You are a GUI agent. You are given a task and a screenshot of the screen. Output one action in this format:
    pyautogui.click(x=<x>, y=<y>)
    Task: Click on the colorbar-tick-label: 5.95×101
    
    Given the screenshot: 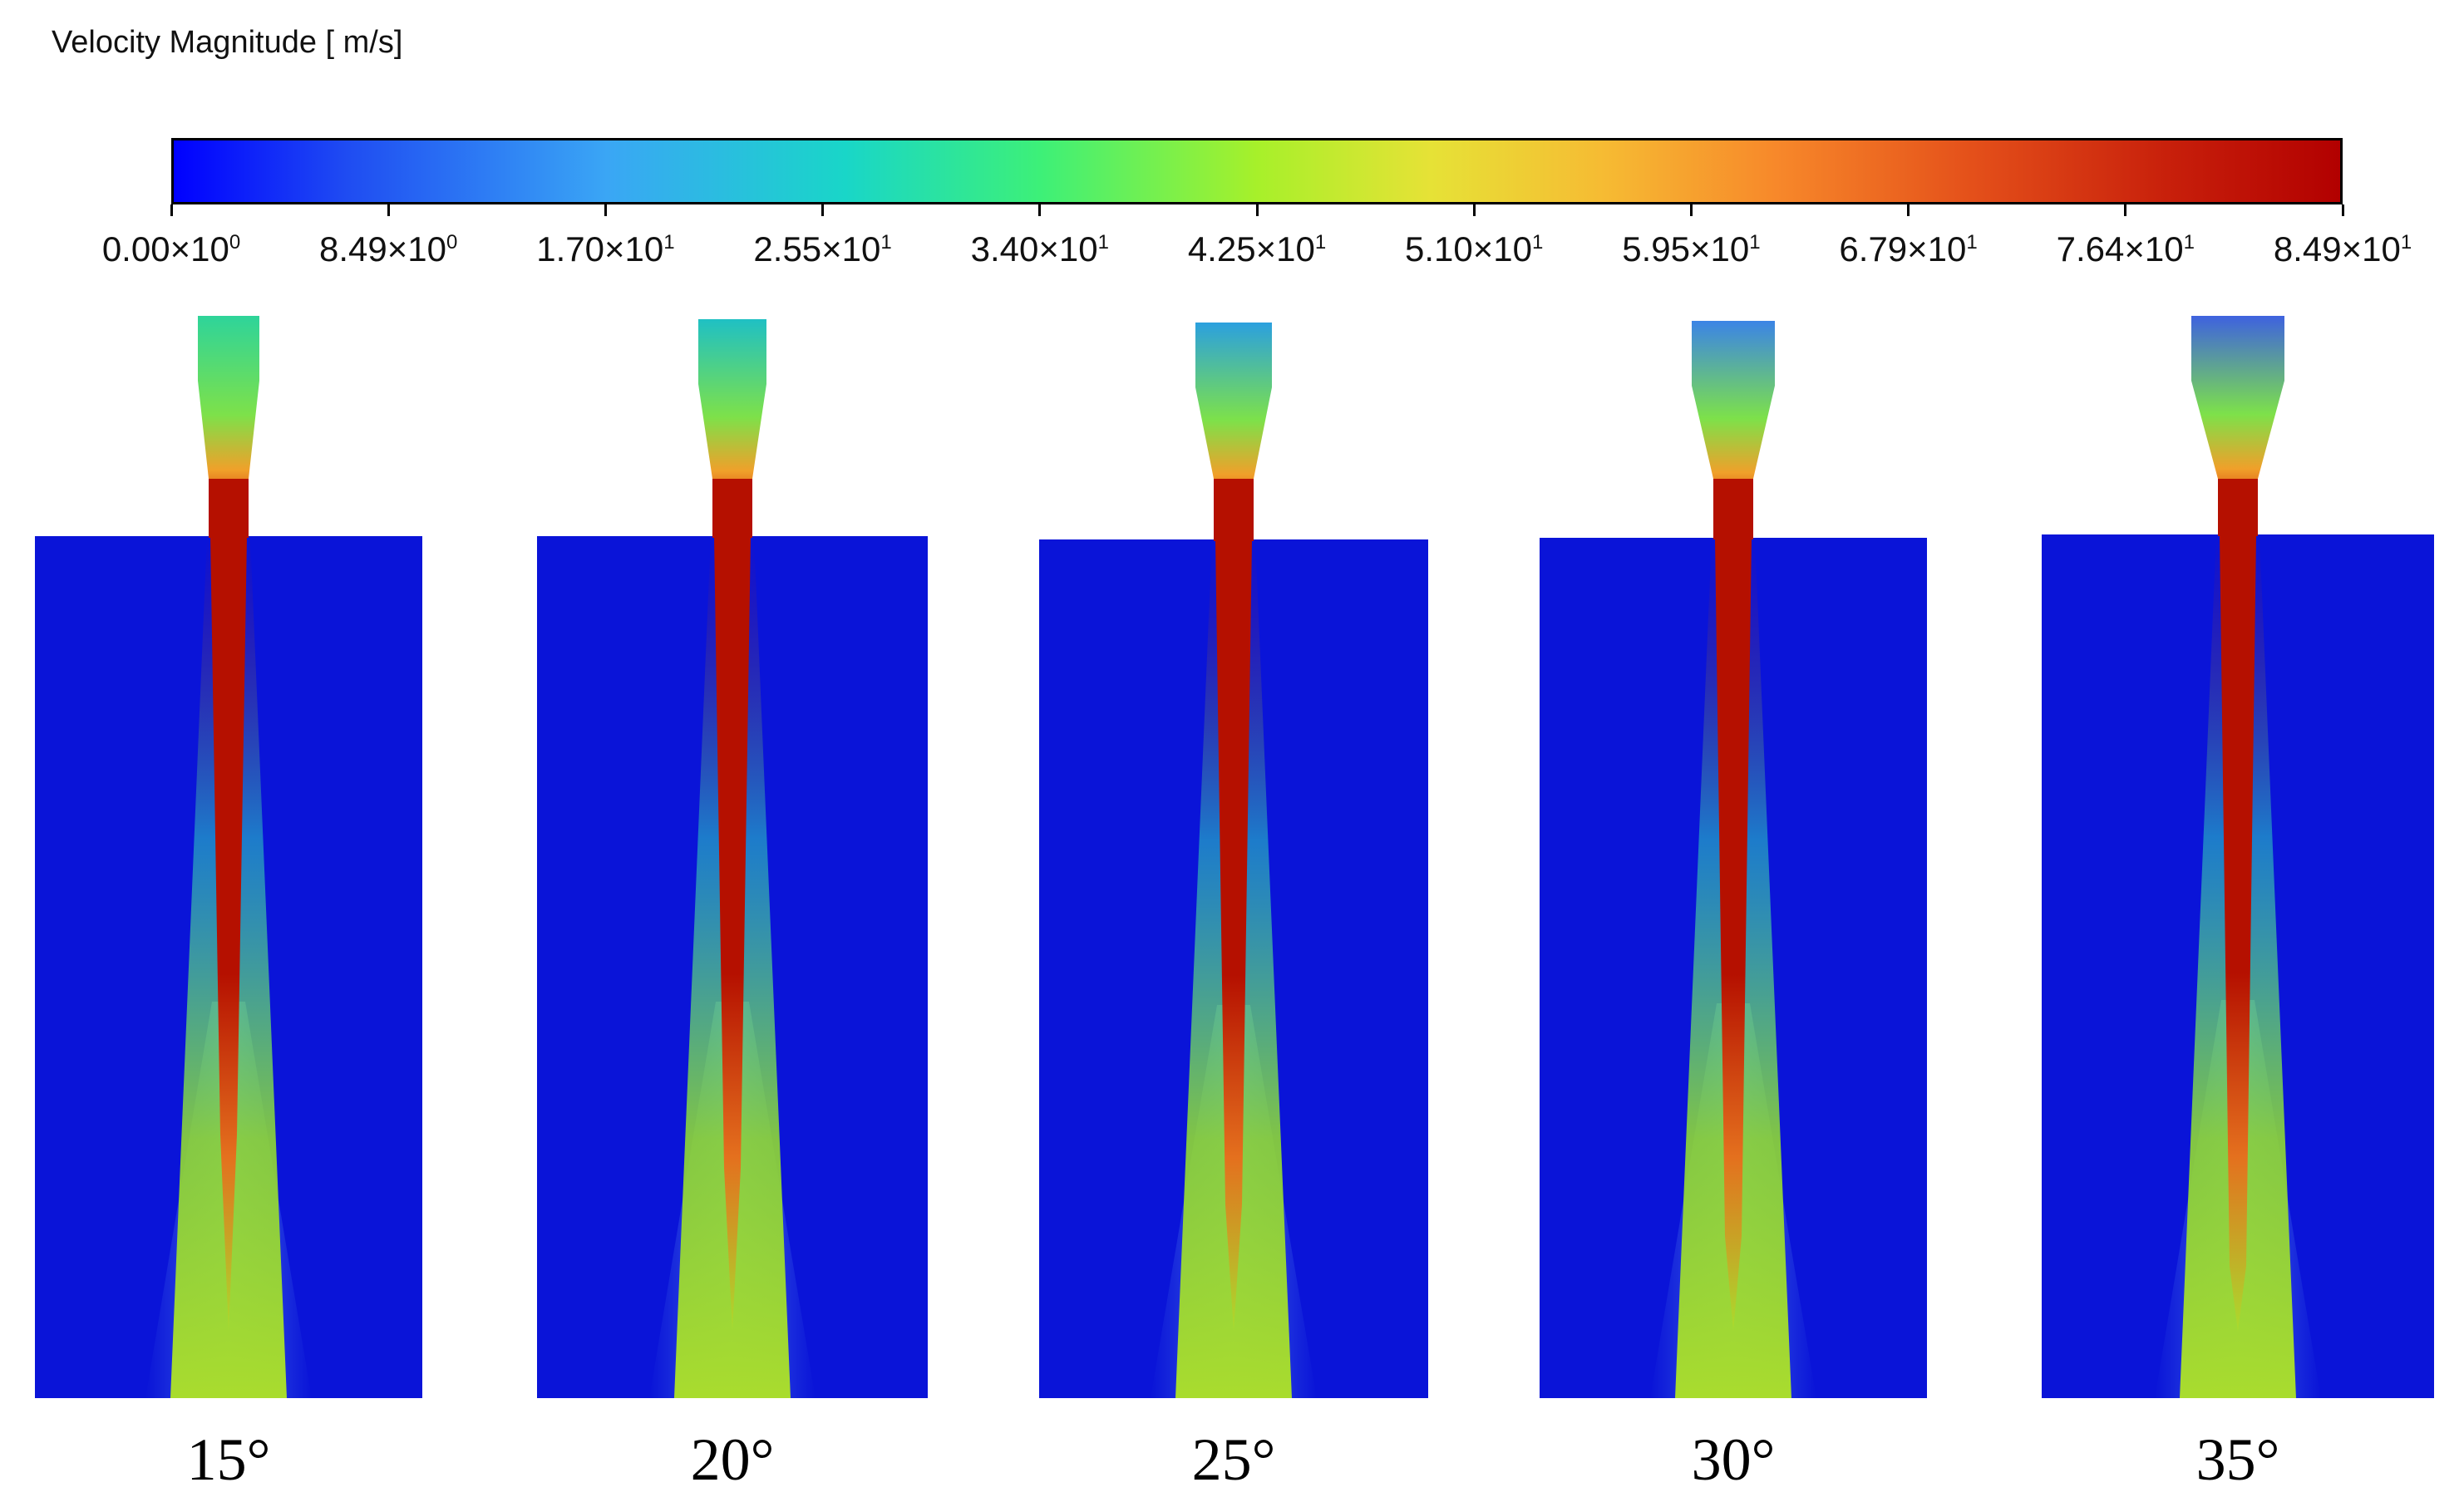 What is the action you would take?
    pyautogui.click(x=1691, y=249)
    